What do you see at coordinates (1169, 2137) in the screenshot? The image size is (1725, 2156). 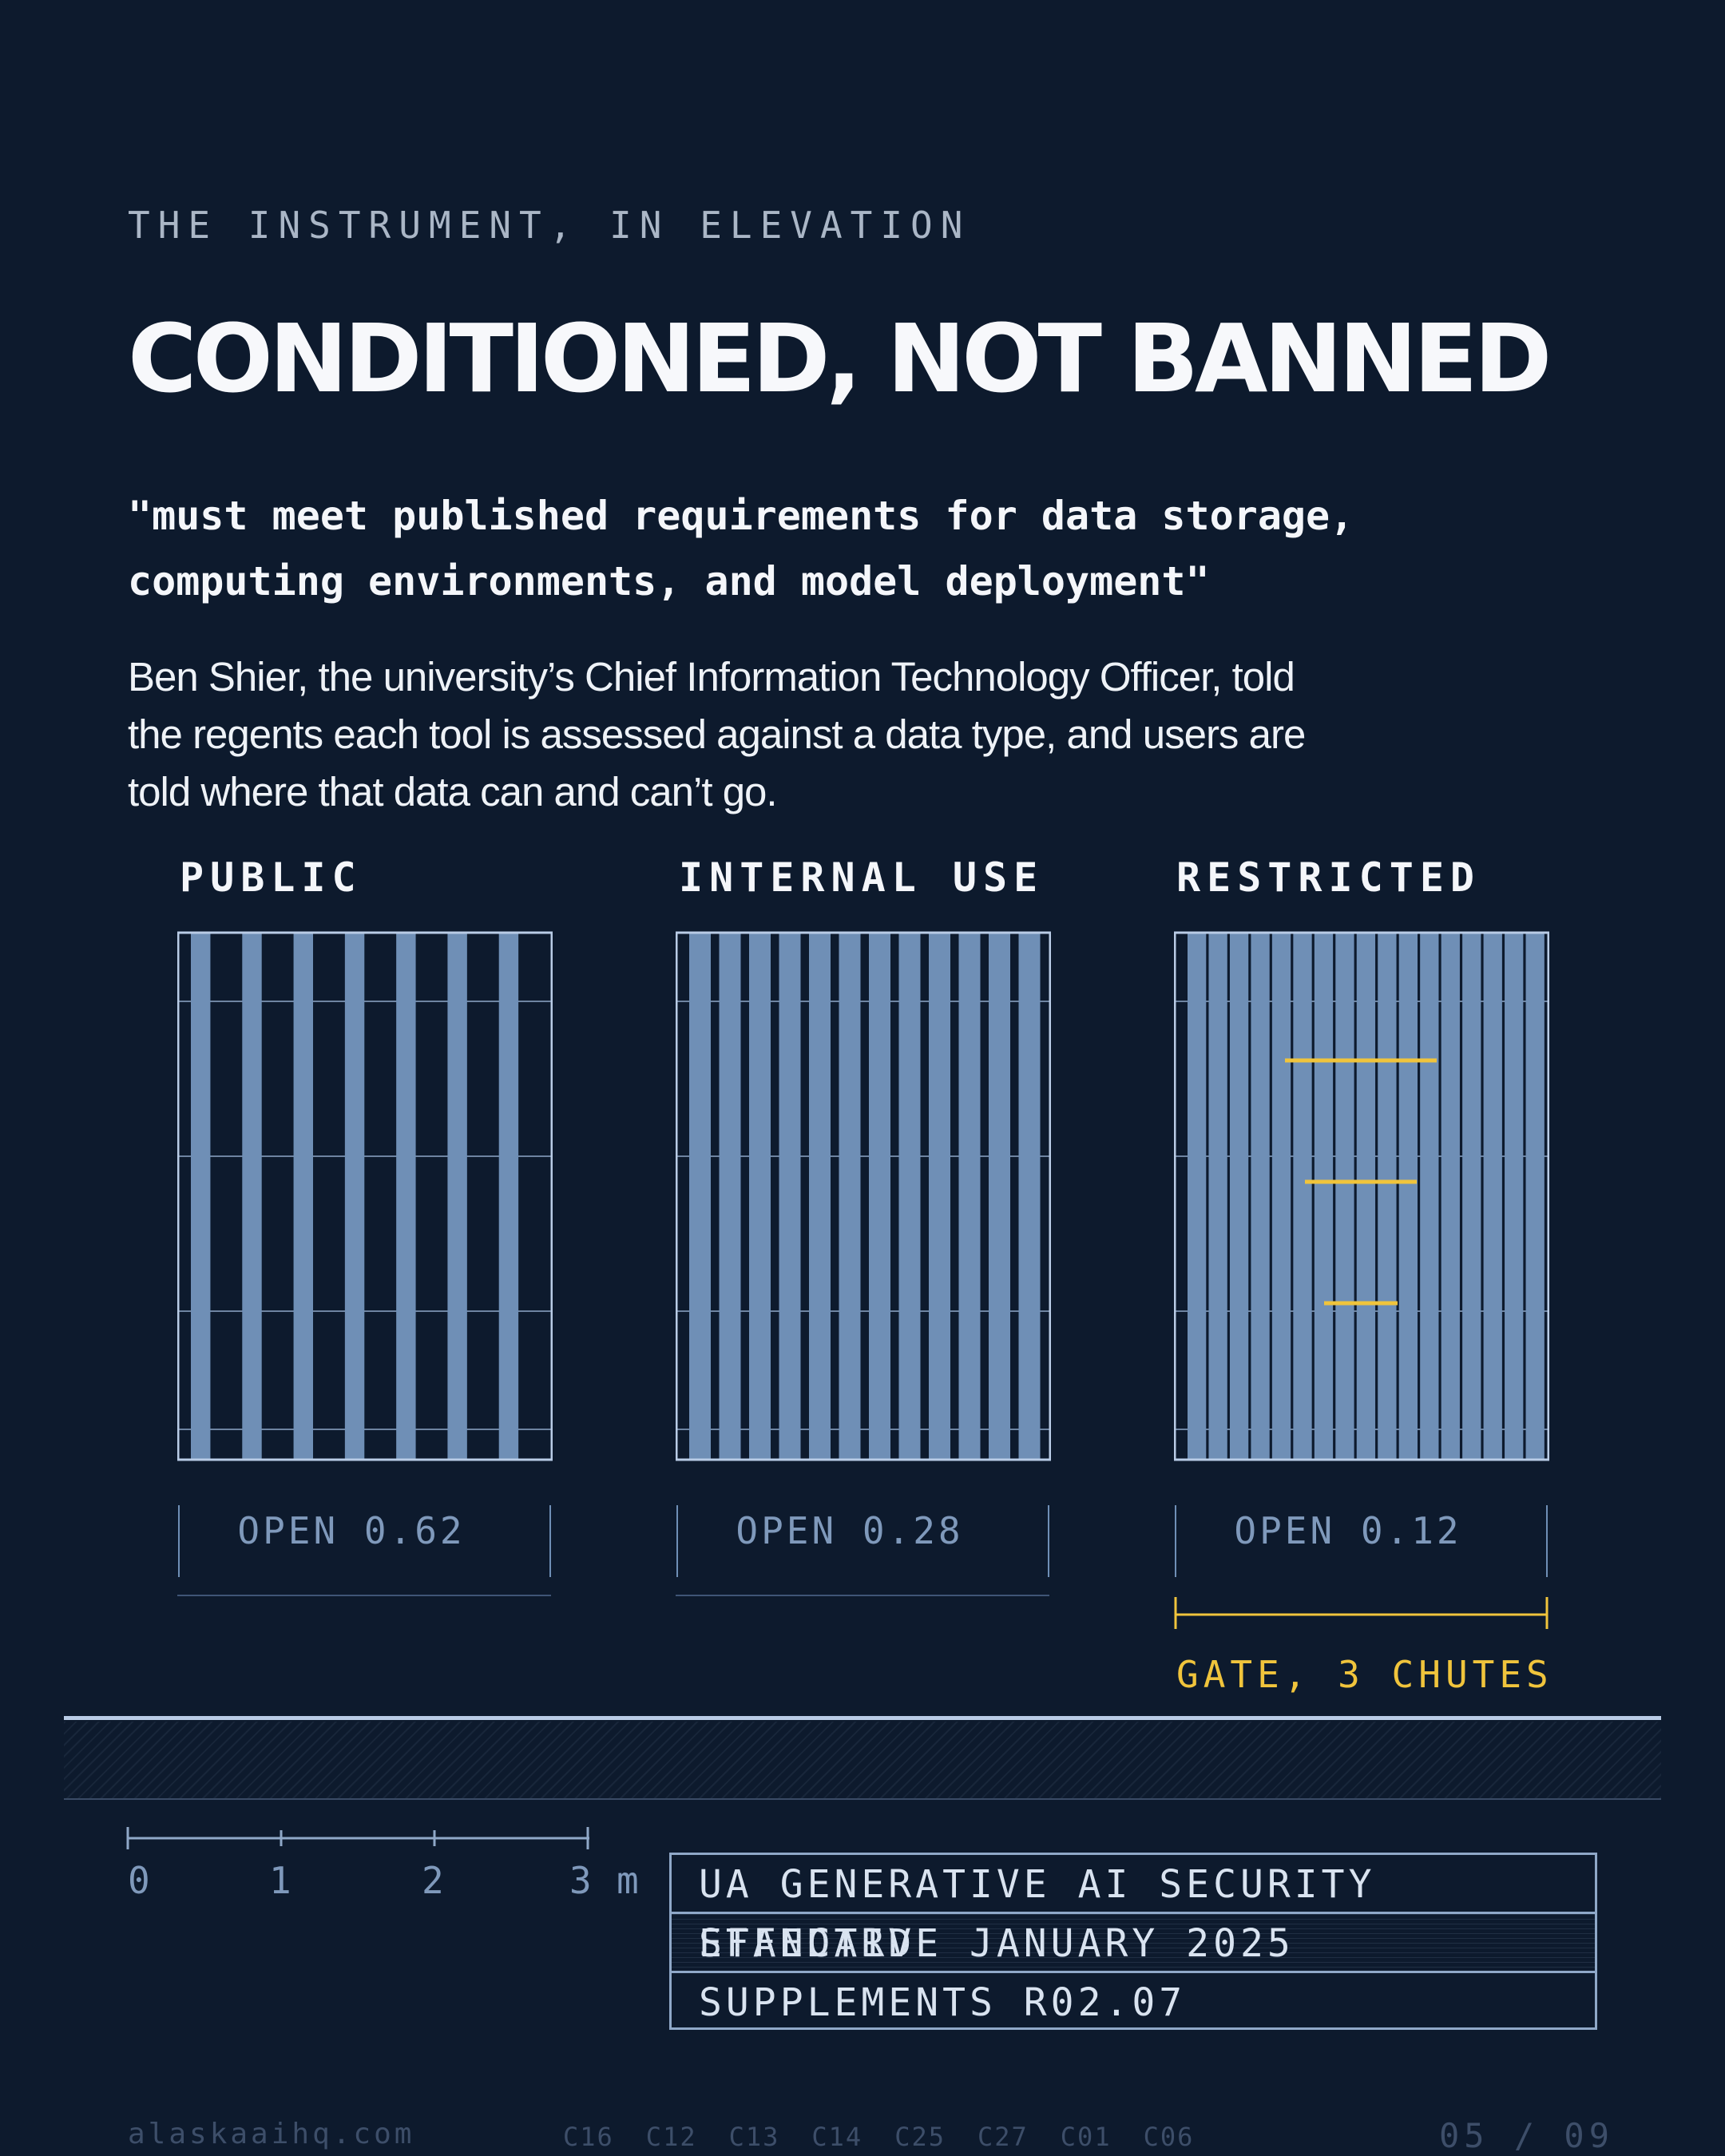 I see `footer-code: C06` at bounding box center [1169, 2137].